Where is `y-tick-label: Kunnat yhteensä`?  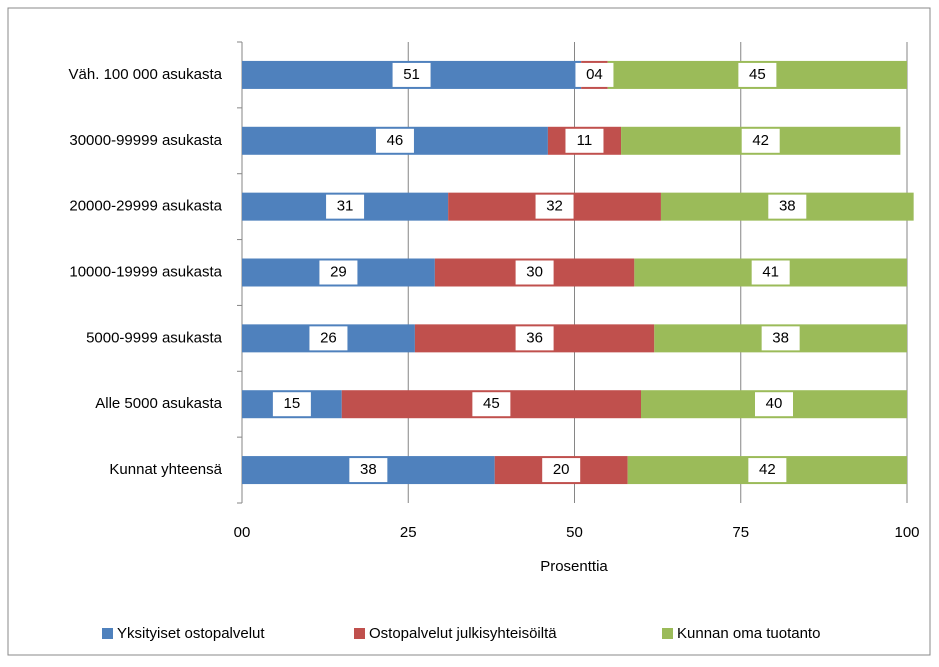 y-tick-label: Kunnat yhteensä is located at coordinates (165, 469).